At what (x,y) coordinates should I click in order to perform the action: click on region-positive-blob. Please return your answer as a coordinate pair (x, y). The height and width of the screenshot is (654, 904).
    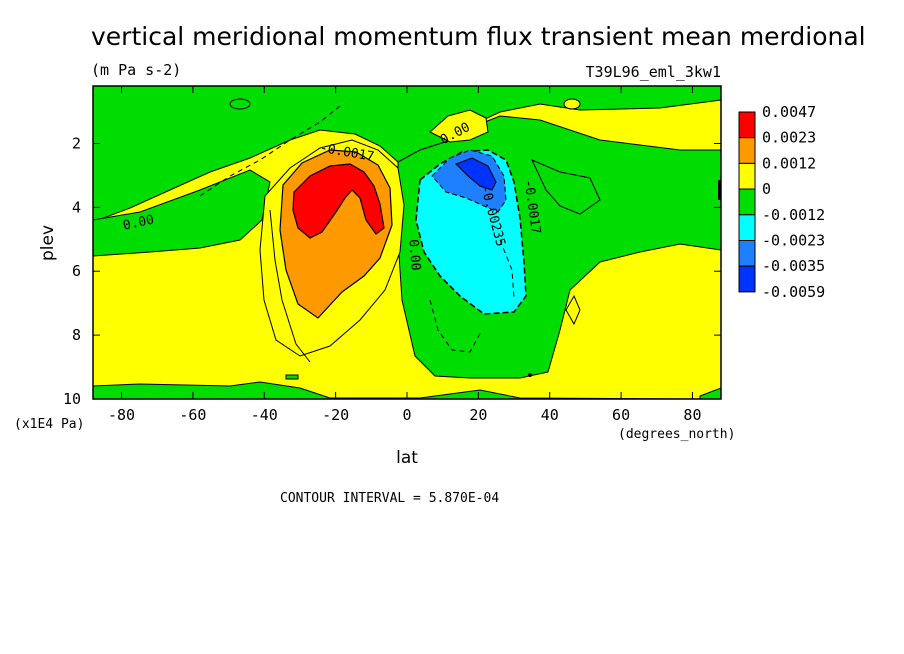
    Looking at the image, I should click on (572, 104).